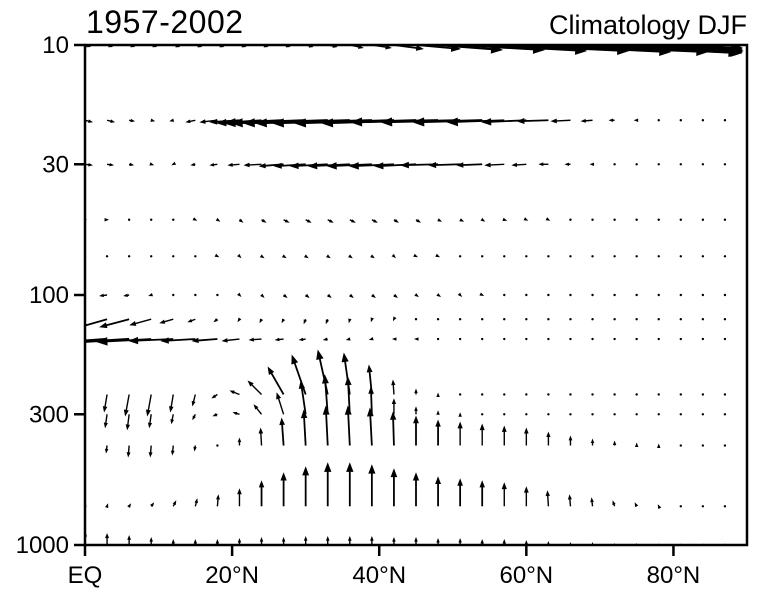 This screenshot has width=765, height=600. I want to click on figure-title-years: 1957-2002, so click(165, 22).